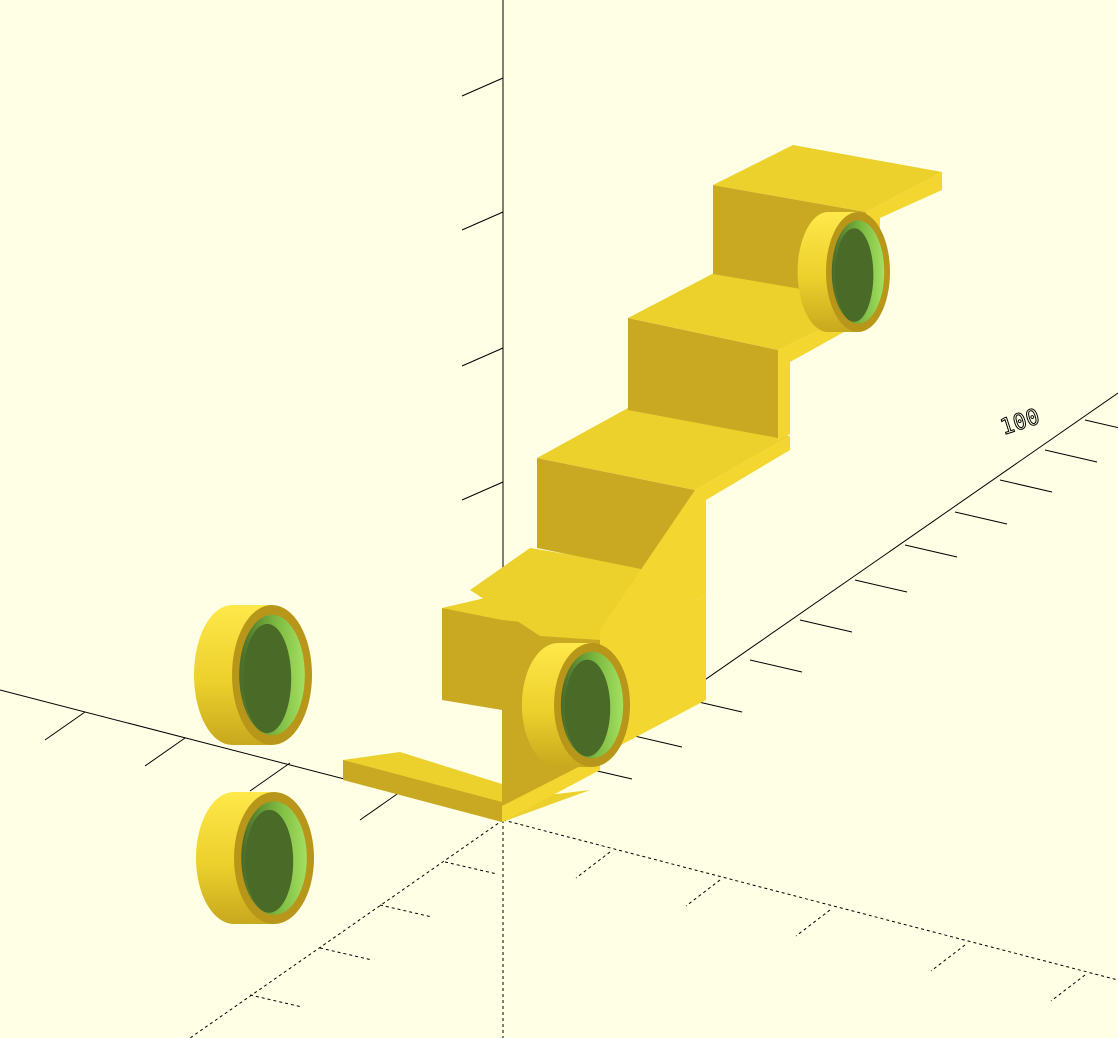  I want to click on stair-step-1-front, so click(472, 659).